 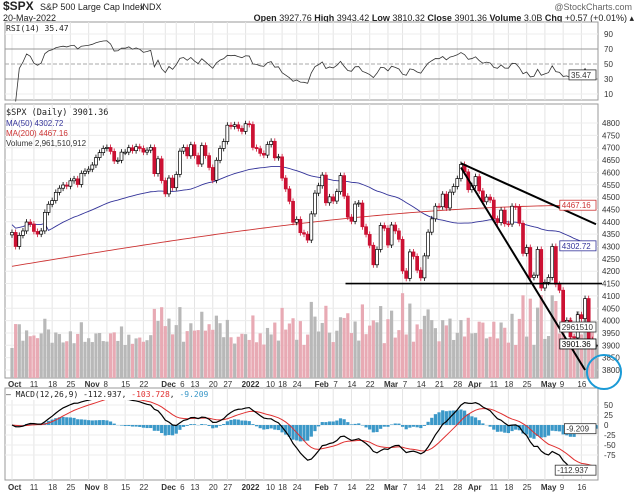 I want to click on top-date-tick: 11, so click(x=494, y=384).